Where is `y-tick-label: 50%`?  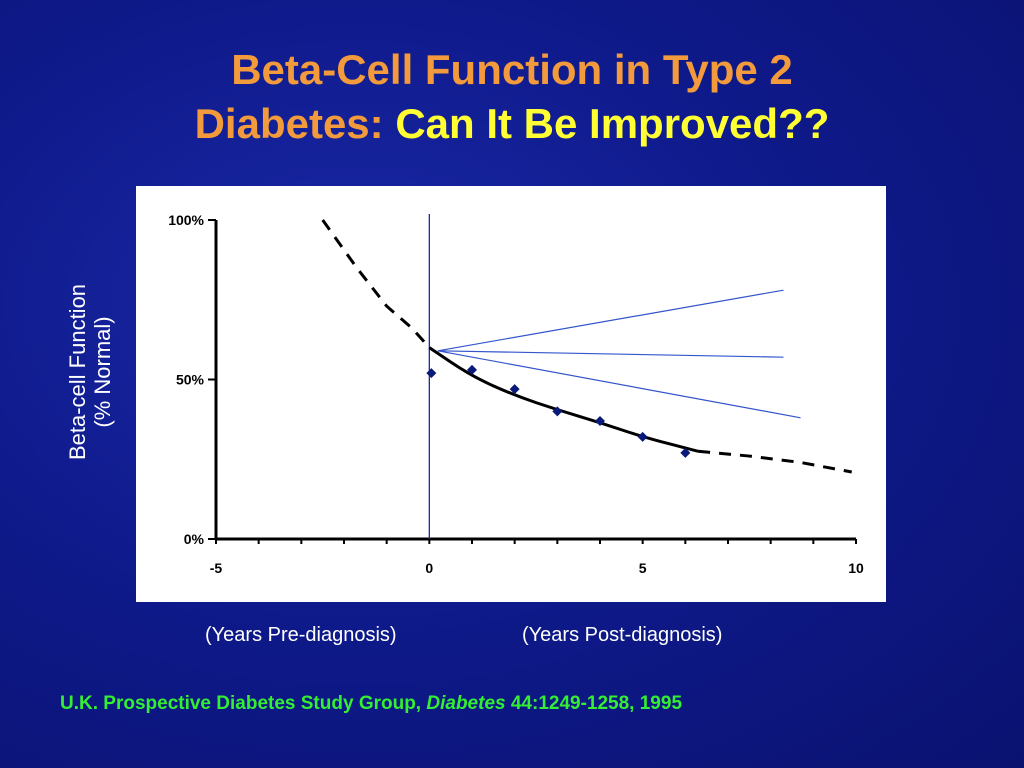
y-tick-label: 50% is located at coordinates (190, 380).